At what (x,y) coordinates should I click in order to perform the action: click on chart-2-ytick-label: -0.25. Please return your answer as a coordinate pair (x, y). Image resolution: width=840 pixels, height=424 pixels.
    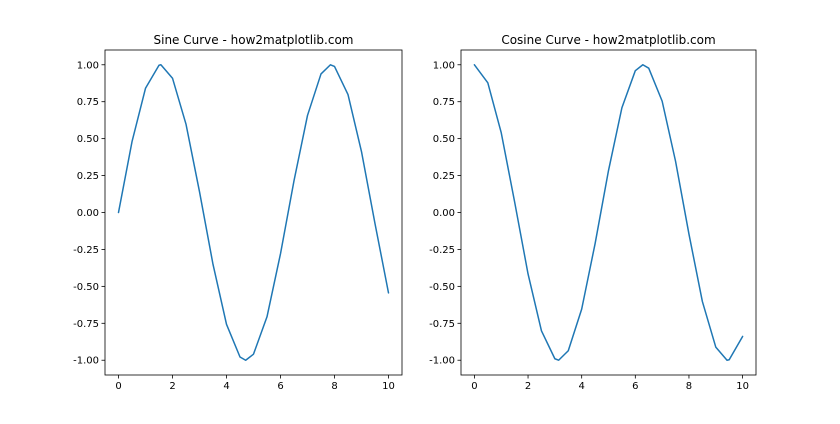
    Looking at the image, I should click on (442, 250).